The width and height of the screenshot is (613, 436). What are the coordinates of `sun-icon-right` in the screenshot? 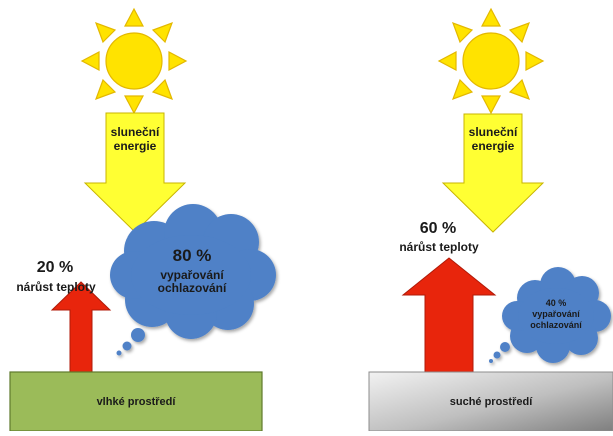 It's located at (491, 61).